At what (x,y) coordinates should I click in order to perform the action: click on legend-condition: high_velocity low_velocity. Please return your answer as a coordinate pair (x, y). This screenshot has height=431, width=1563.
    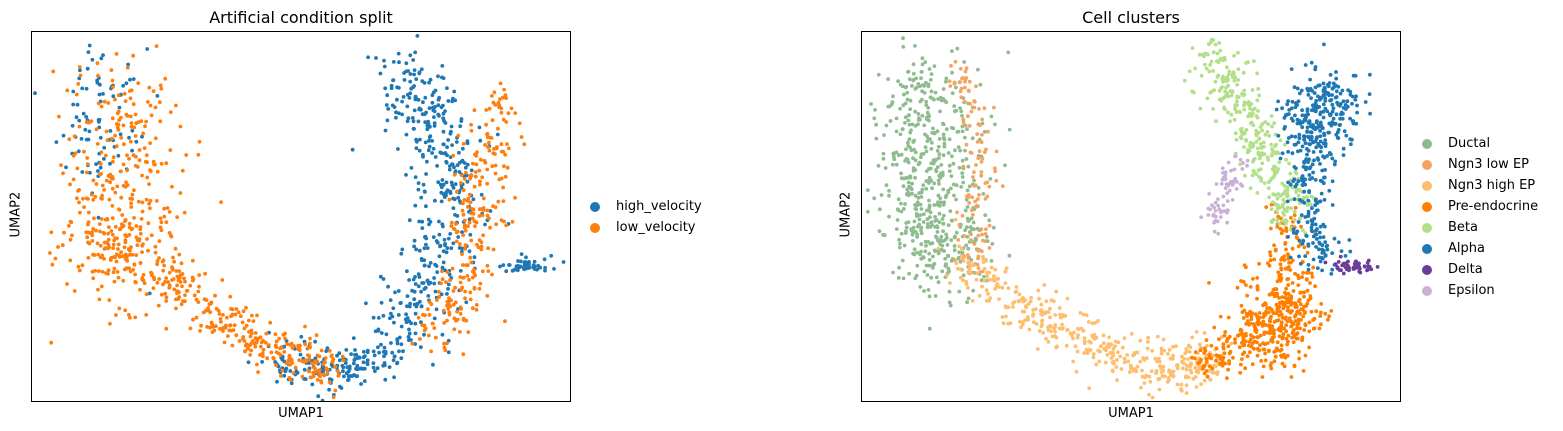
    Looking at the image, I should click on (646, 217).